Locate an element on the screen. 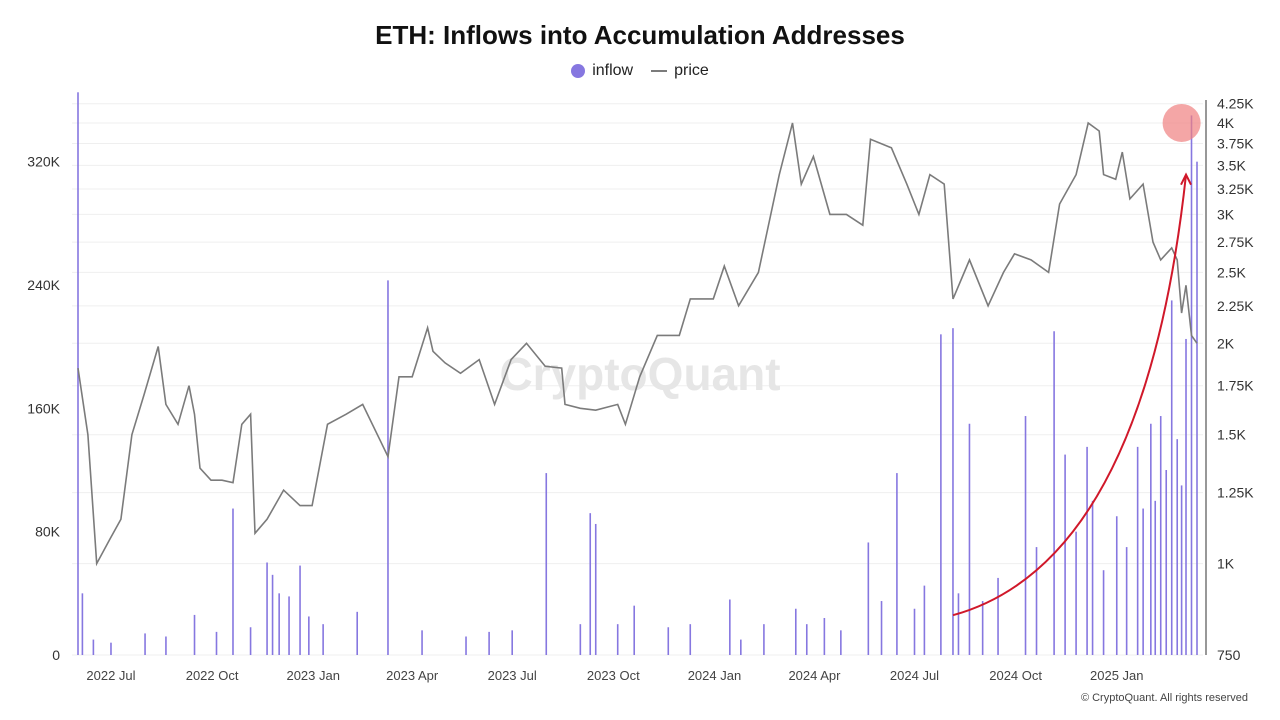 Image resolution: width=1280 pixels, height=720 pixels. x-tick-label: 2022 Jul is located at coordinates (110, 675).